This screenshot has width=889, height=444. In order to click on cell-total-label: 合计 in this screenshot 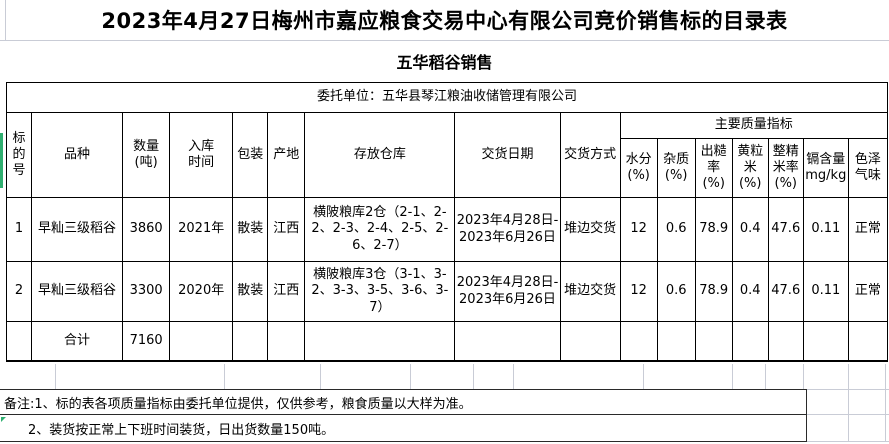, I will do `click(77, 341)`.